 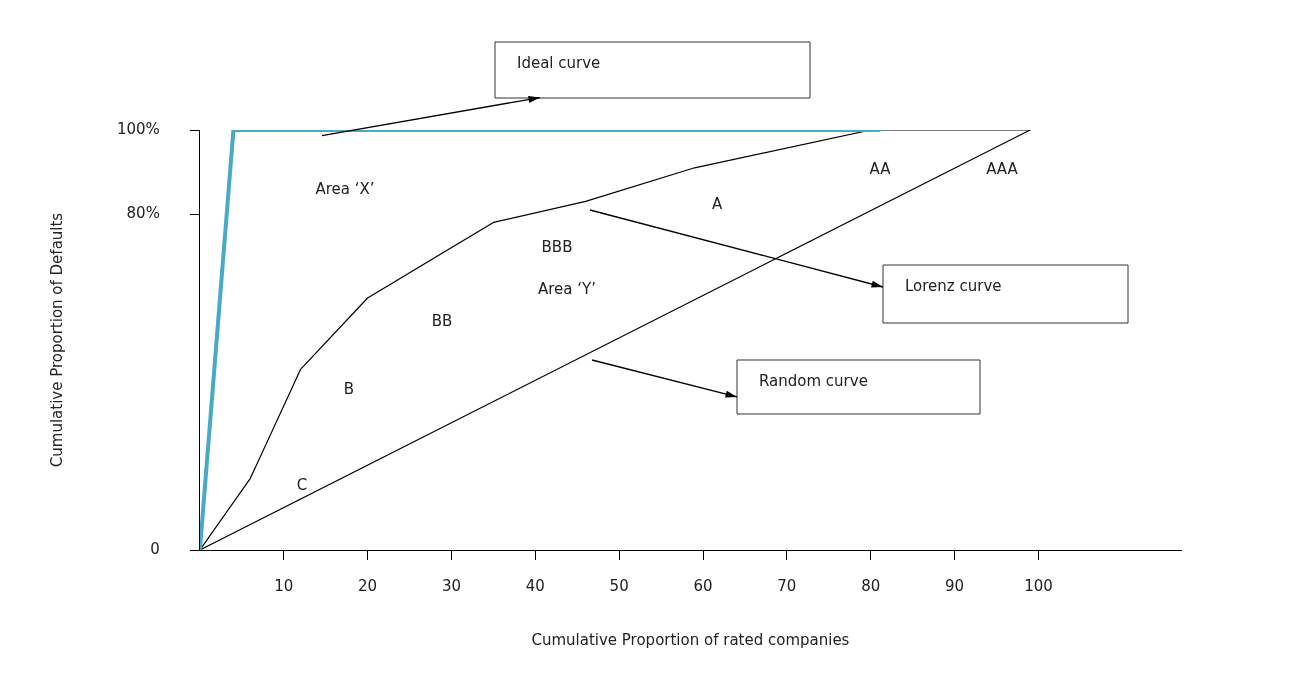 I want to click on x-axis-title: Cumulative Proportion of rated companies, so click(x=690, y=639).